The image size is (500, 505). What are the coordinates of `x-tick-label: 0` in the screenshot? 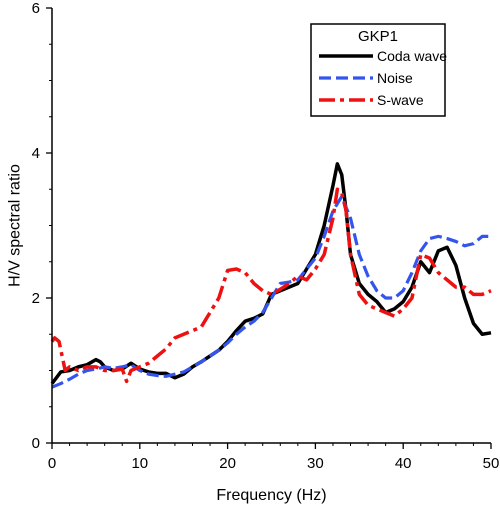 It's located at (52, 463).